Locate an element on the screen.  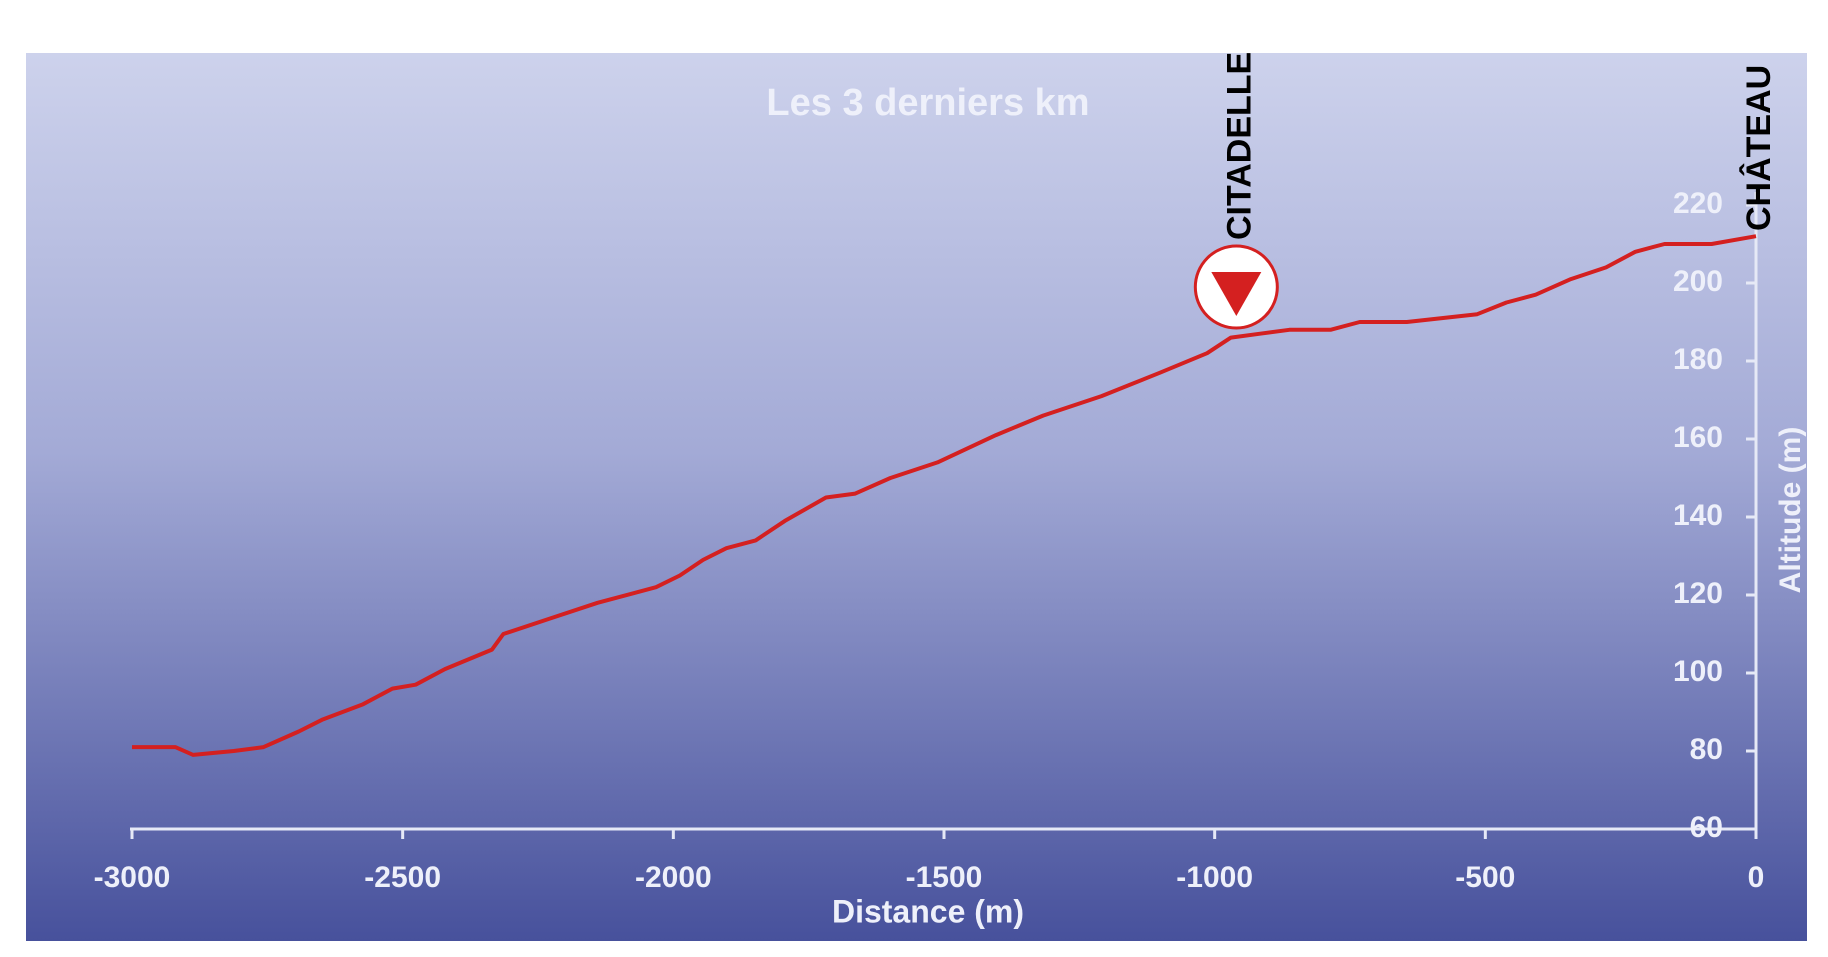
y-tick-label: 60 is located at coordinates (1706, 827).